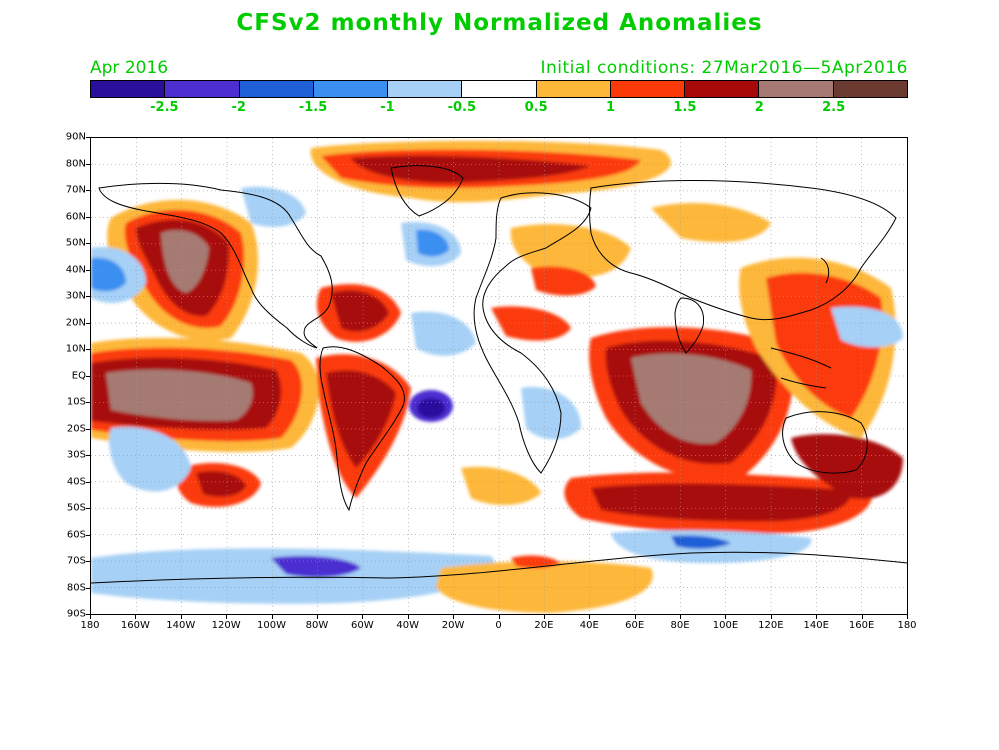  I want to click on longitude-label: 60W, so click(362, 625).